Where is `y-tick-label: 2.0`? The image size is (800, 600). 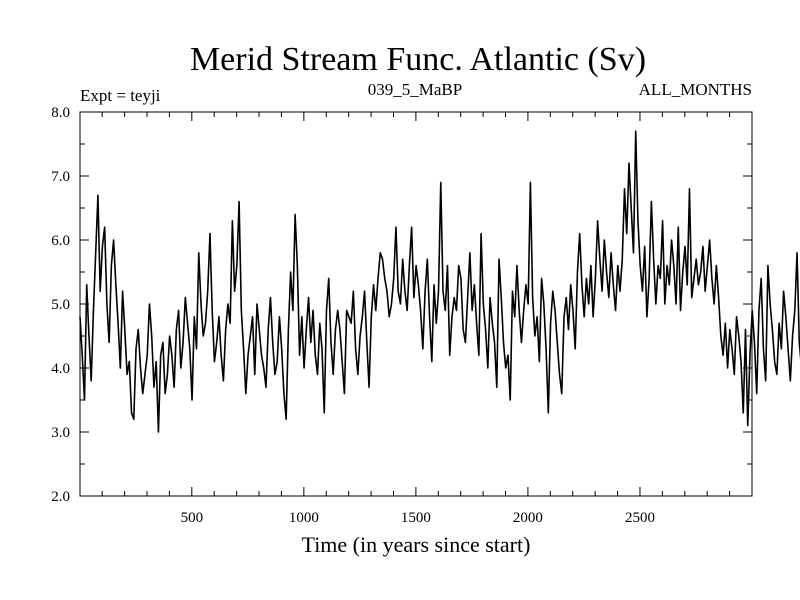
y-tick-label: 2.0 is located at coordinates (60, 497).